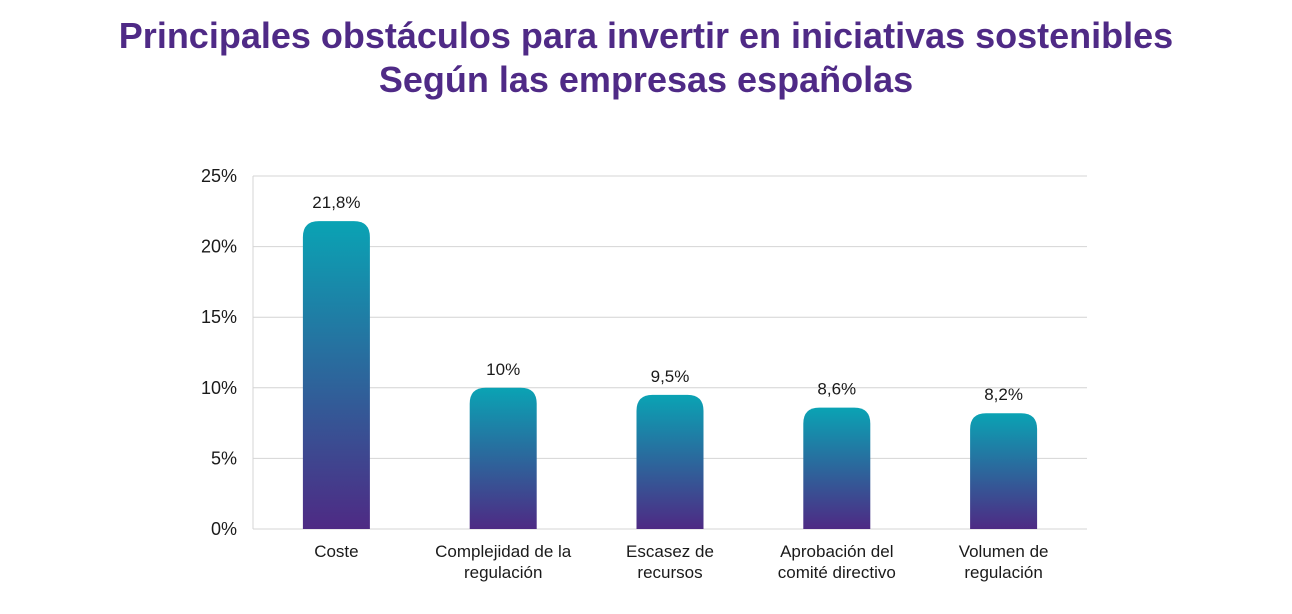  What do you see at coordinates (219, 388) in the screenshot?
I see `y-tick-label: 10%` at bounding box center [219, 388].